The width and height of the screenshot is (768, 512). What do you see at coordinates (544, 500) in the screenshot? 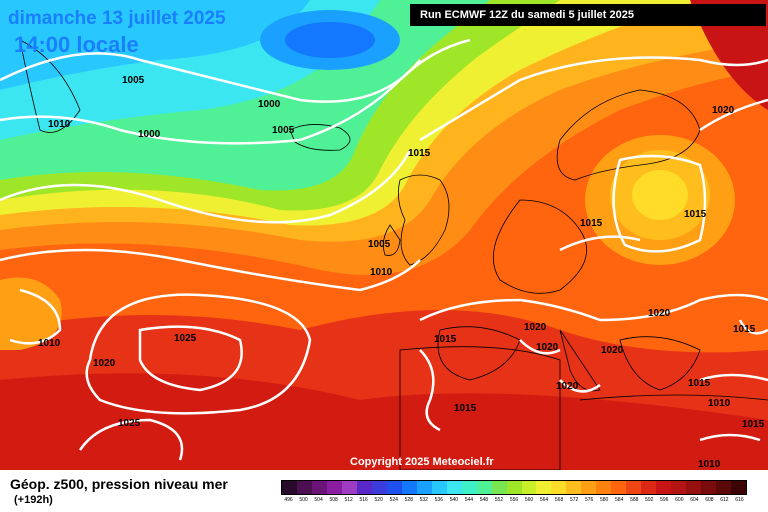
I see `scale-label: 564` at bounding box center [544, 500].